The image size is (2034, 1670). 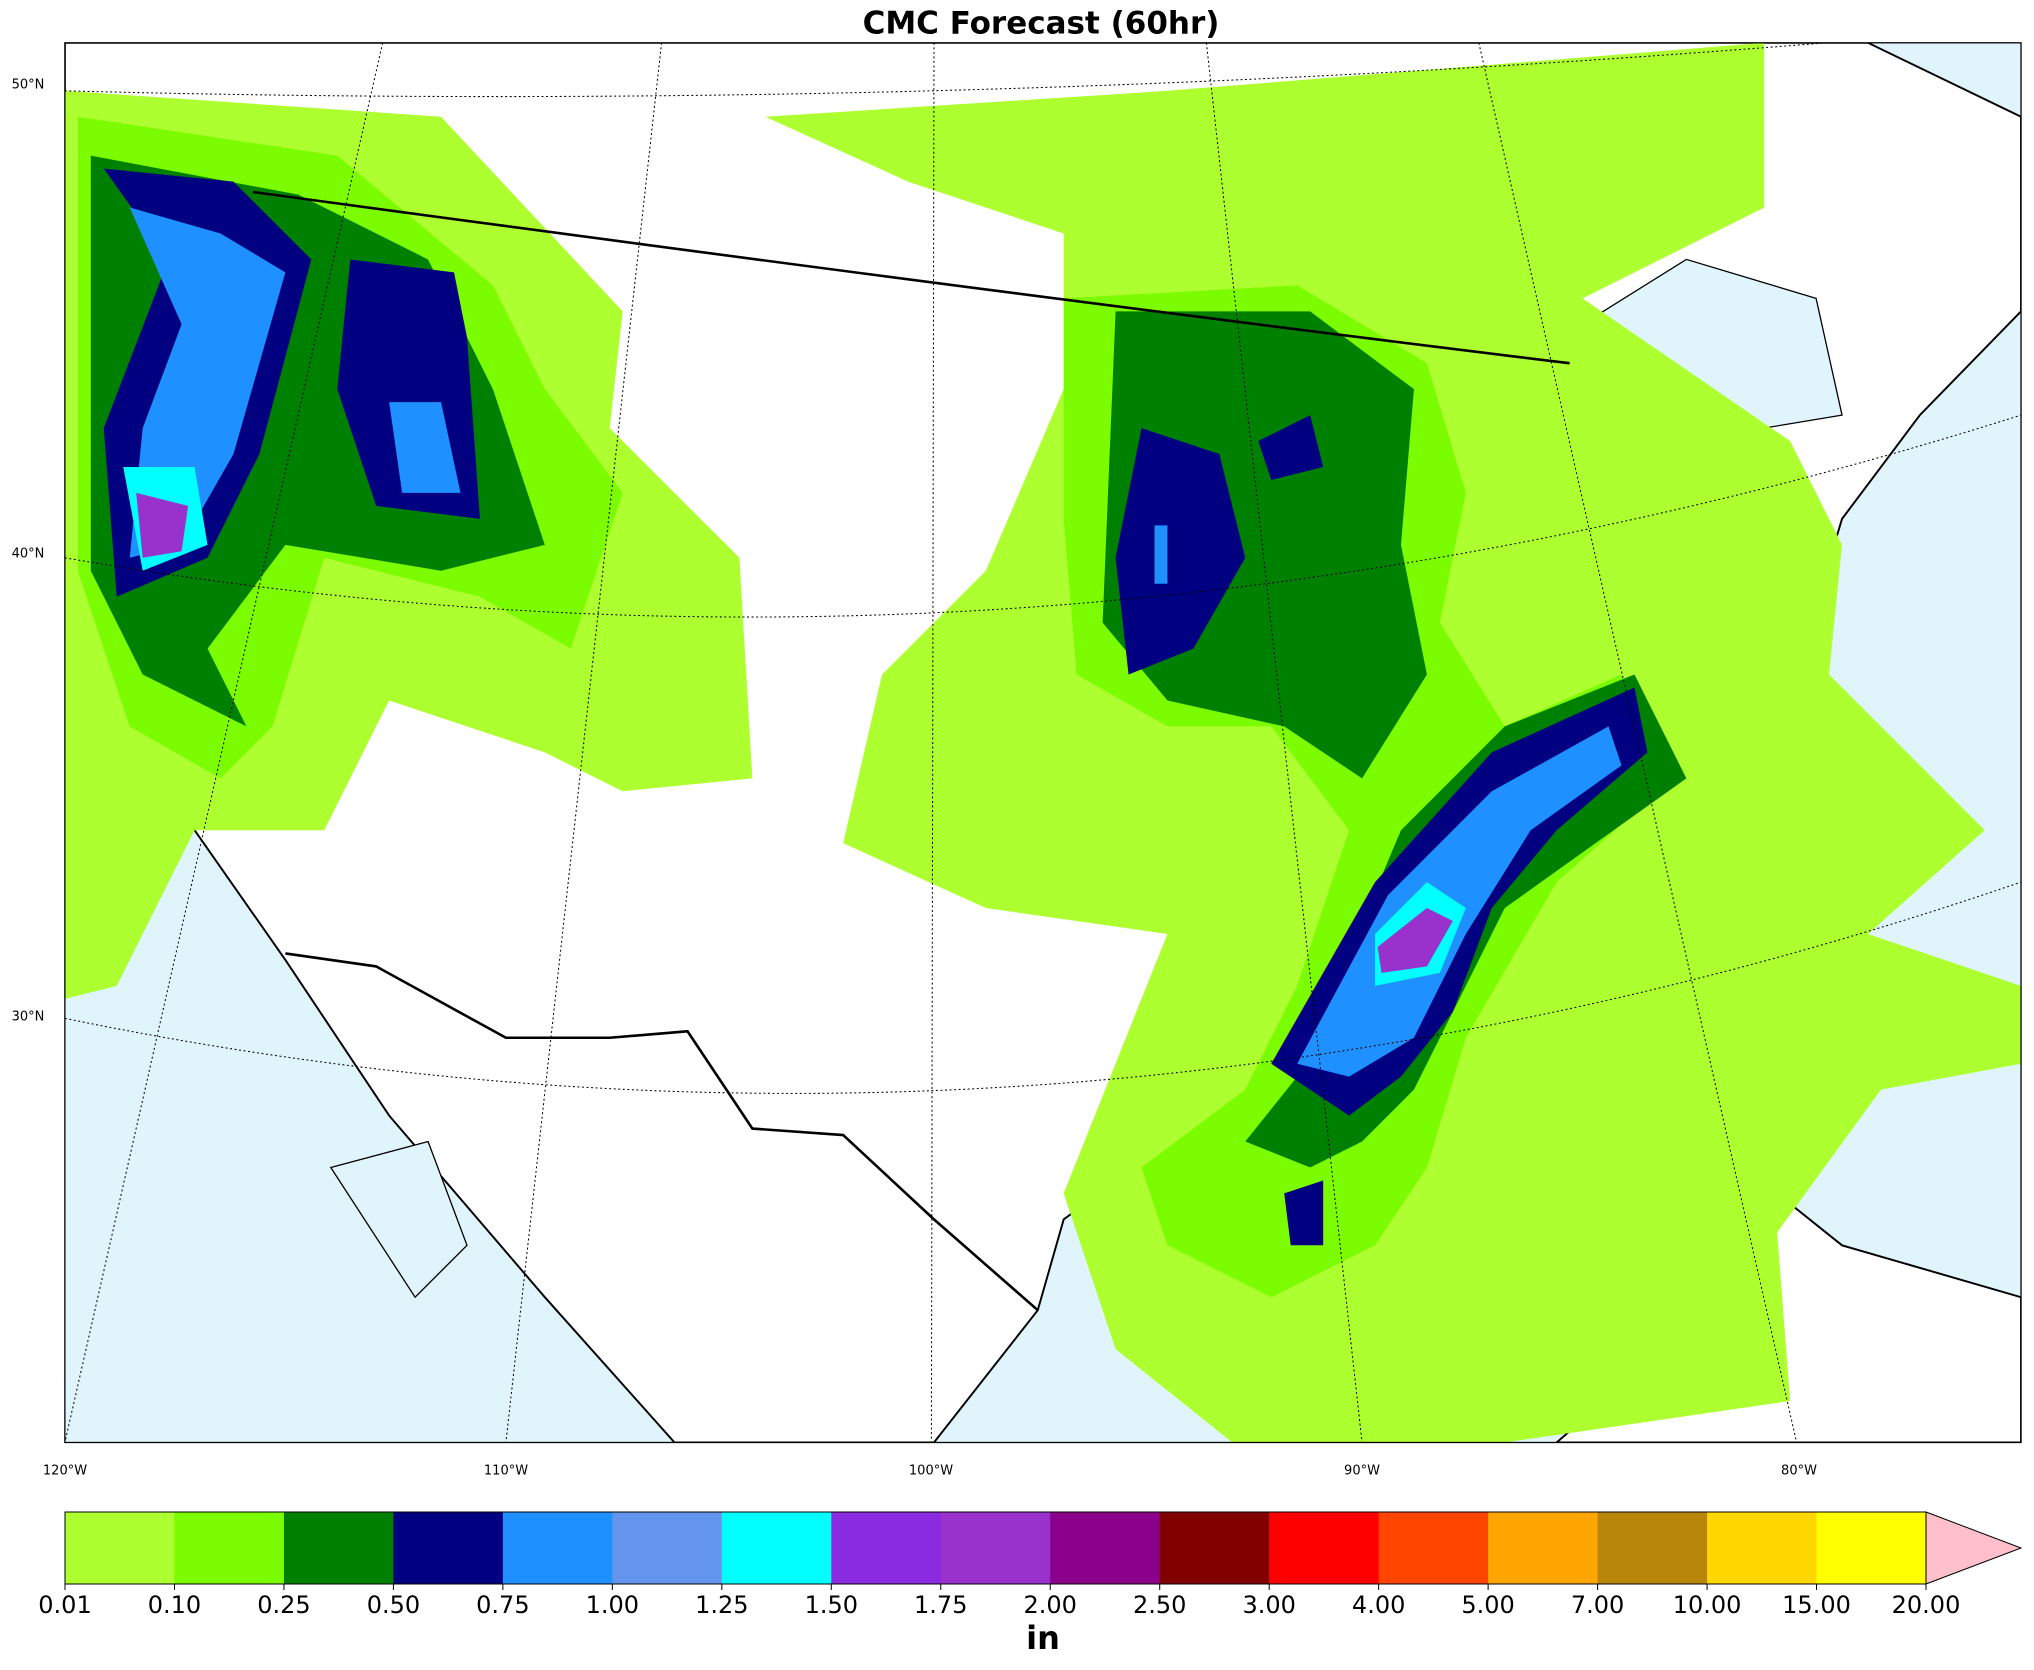 I want to click on lat-label: 50°N, so click(x=28, y=85).